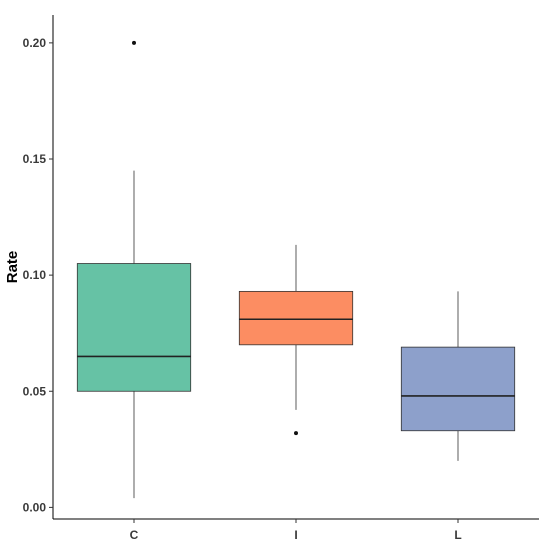 This screenshot has width=550, height=549. Describe the element at coordinates (35, 43) in the screenshot. I see `y-tick-label: 0.20` at that location.